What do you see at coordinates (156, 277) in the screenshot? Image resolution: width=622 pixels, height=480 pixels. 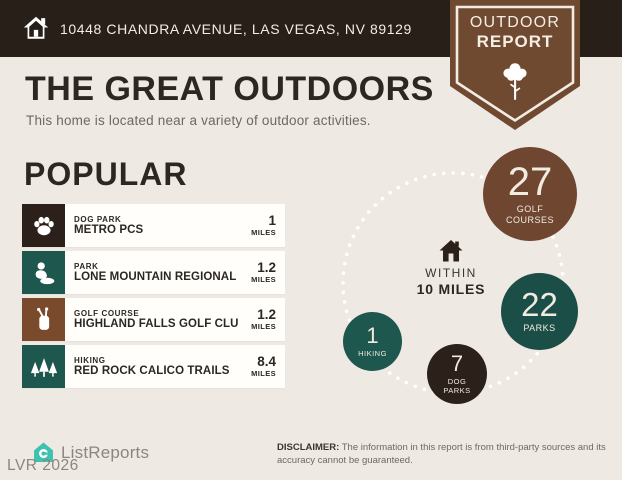 I see `place-name: LONE MOUNTAIN REGIONAL PARK` at bounding box center [156, 277].